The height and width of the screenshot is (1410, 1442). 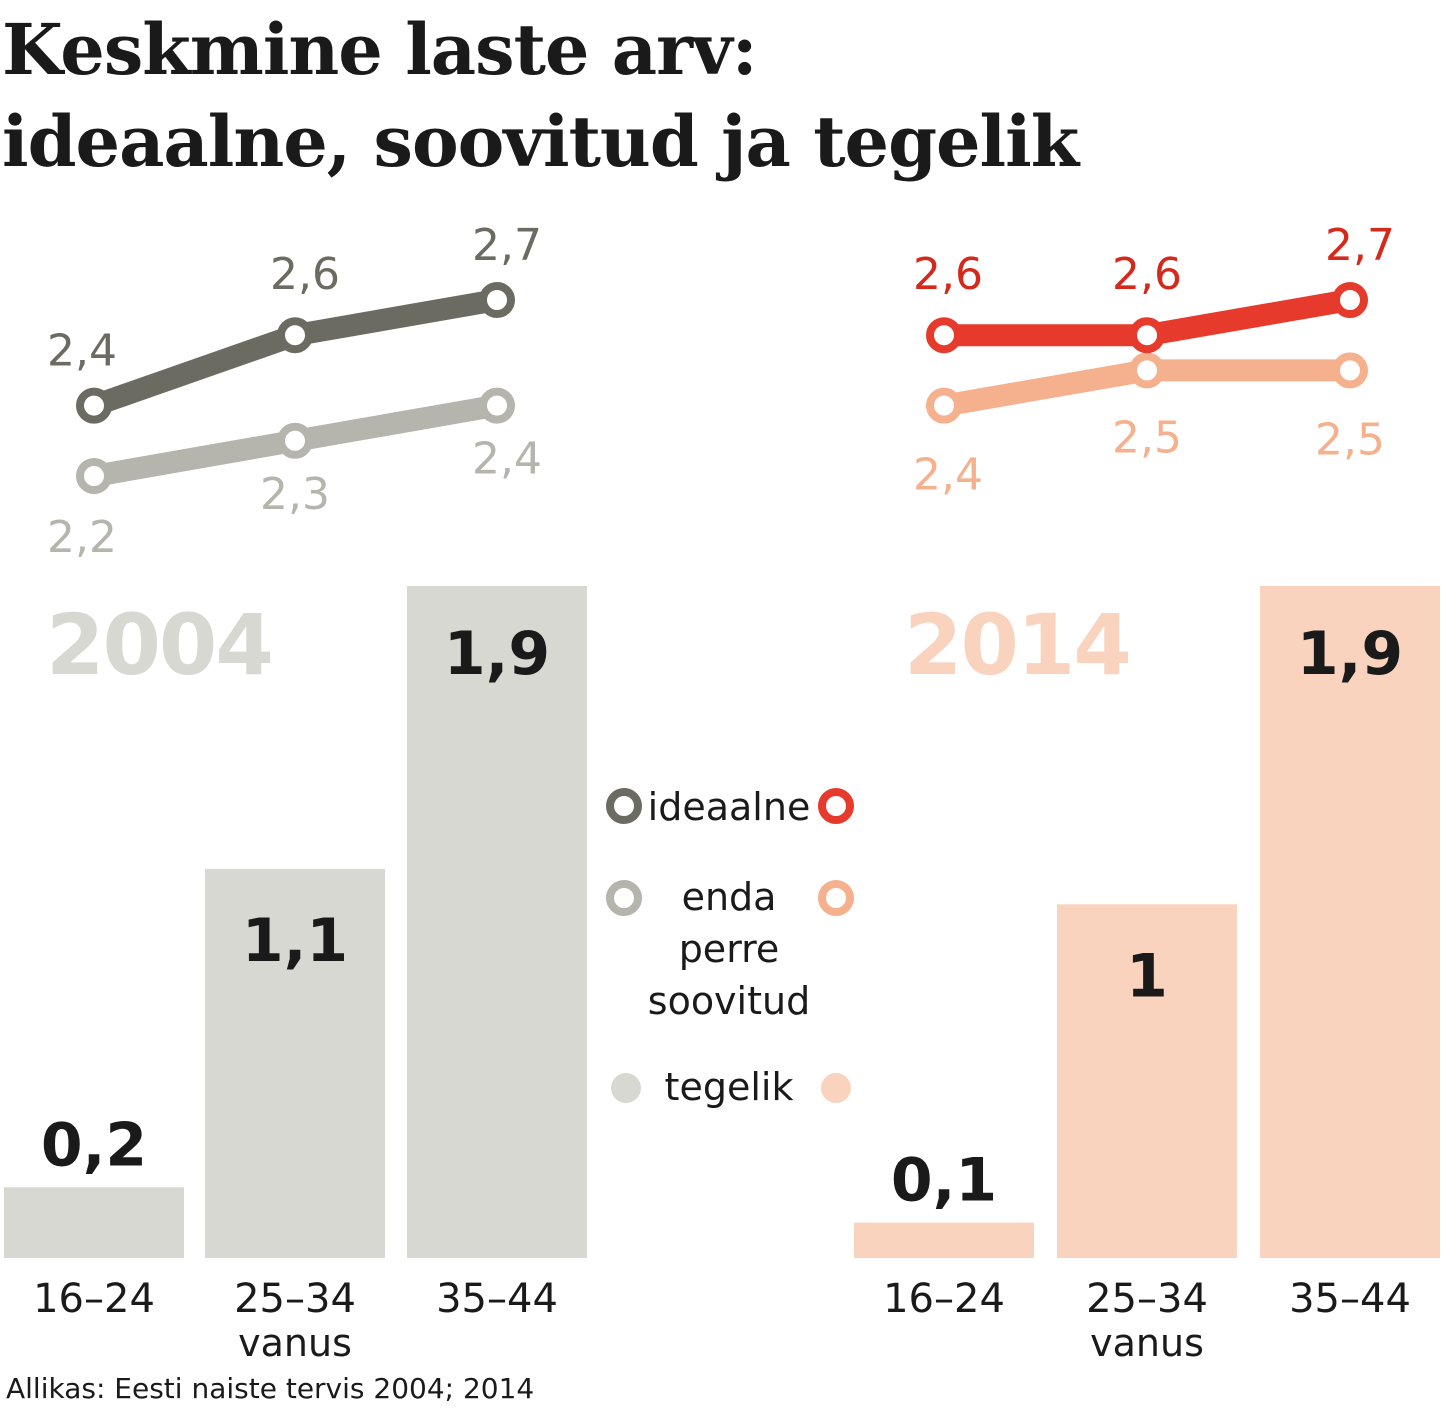 I want to click on legend-desired-label-3: soovitud, so click(x=729, y=1001).